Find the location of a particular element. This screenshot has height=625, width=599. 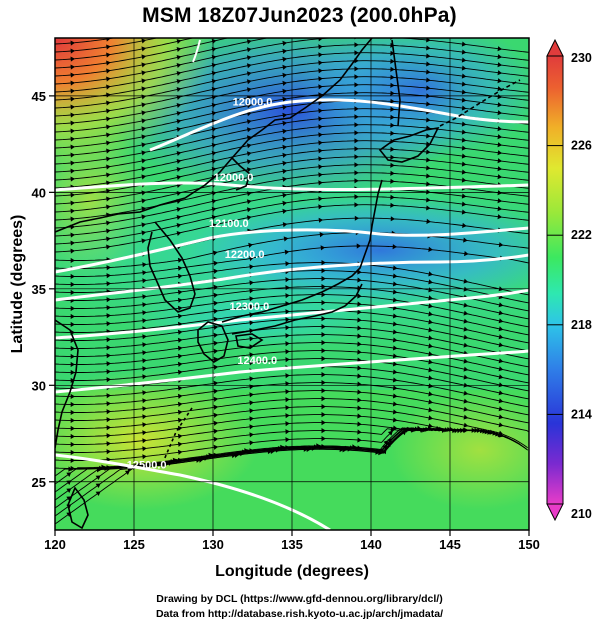

map-title: MSM 18Z07Jun2023 (200.0hPa) is located at coordinates (299, 15).